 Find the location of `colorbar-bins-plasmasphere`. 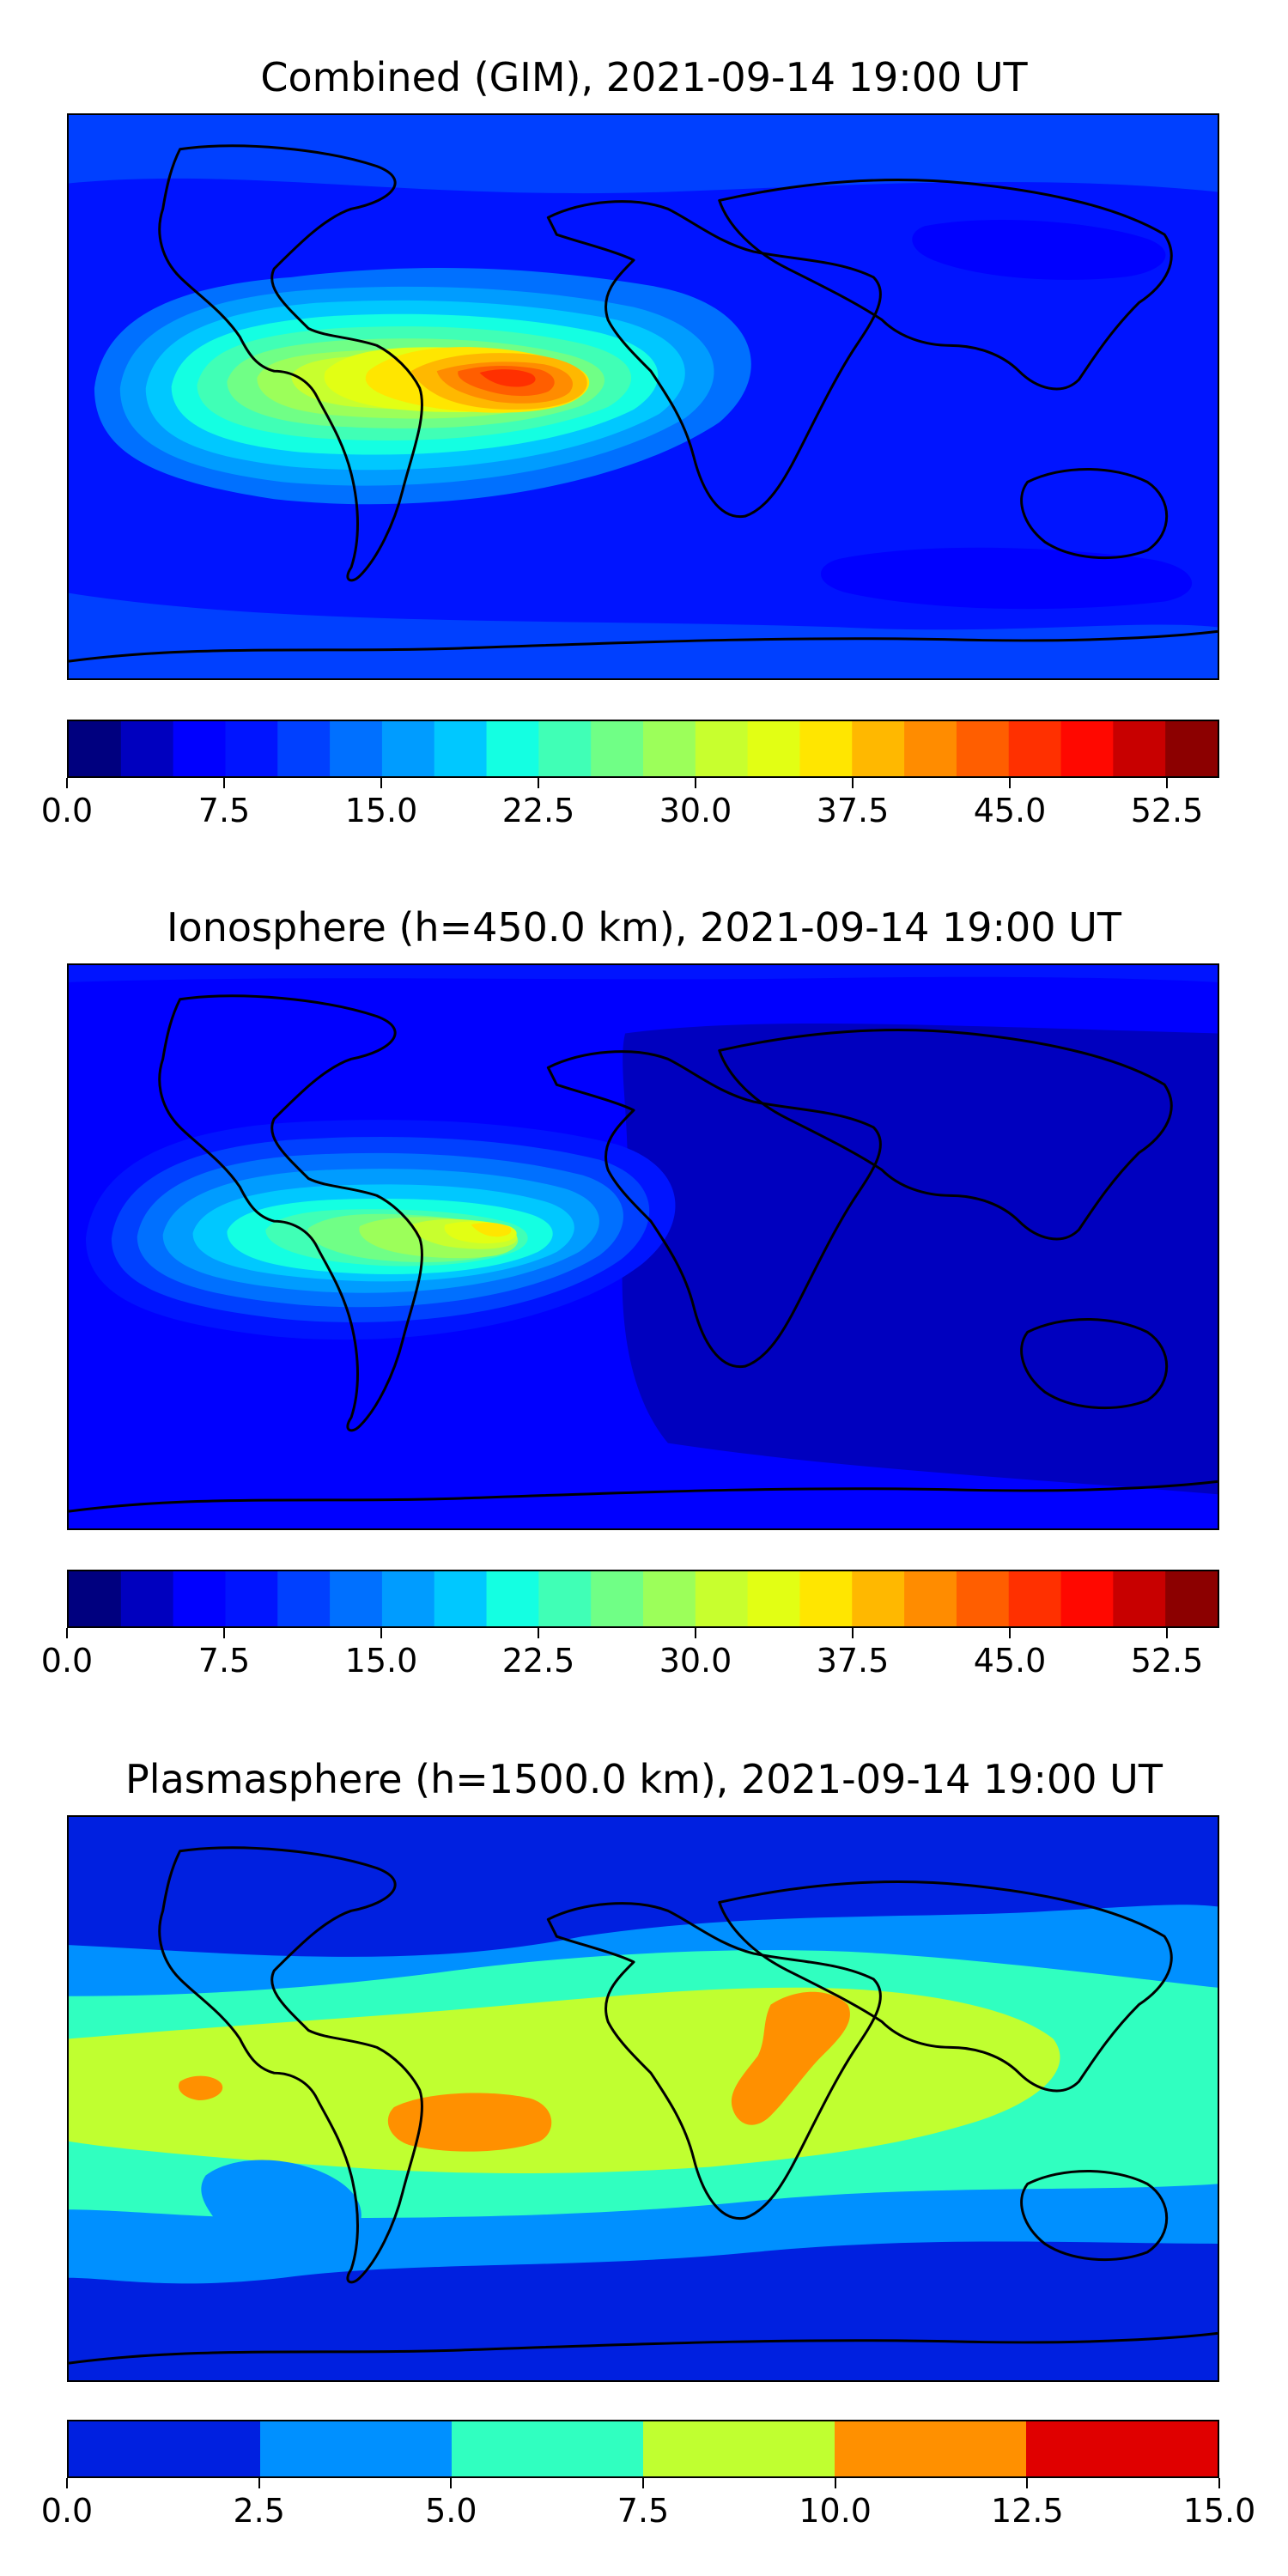

colorbar-bins-plasmasphere is located at coordinates (643, 2449).